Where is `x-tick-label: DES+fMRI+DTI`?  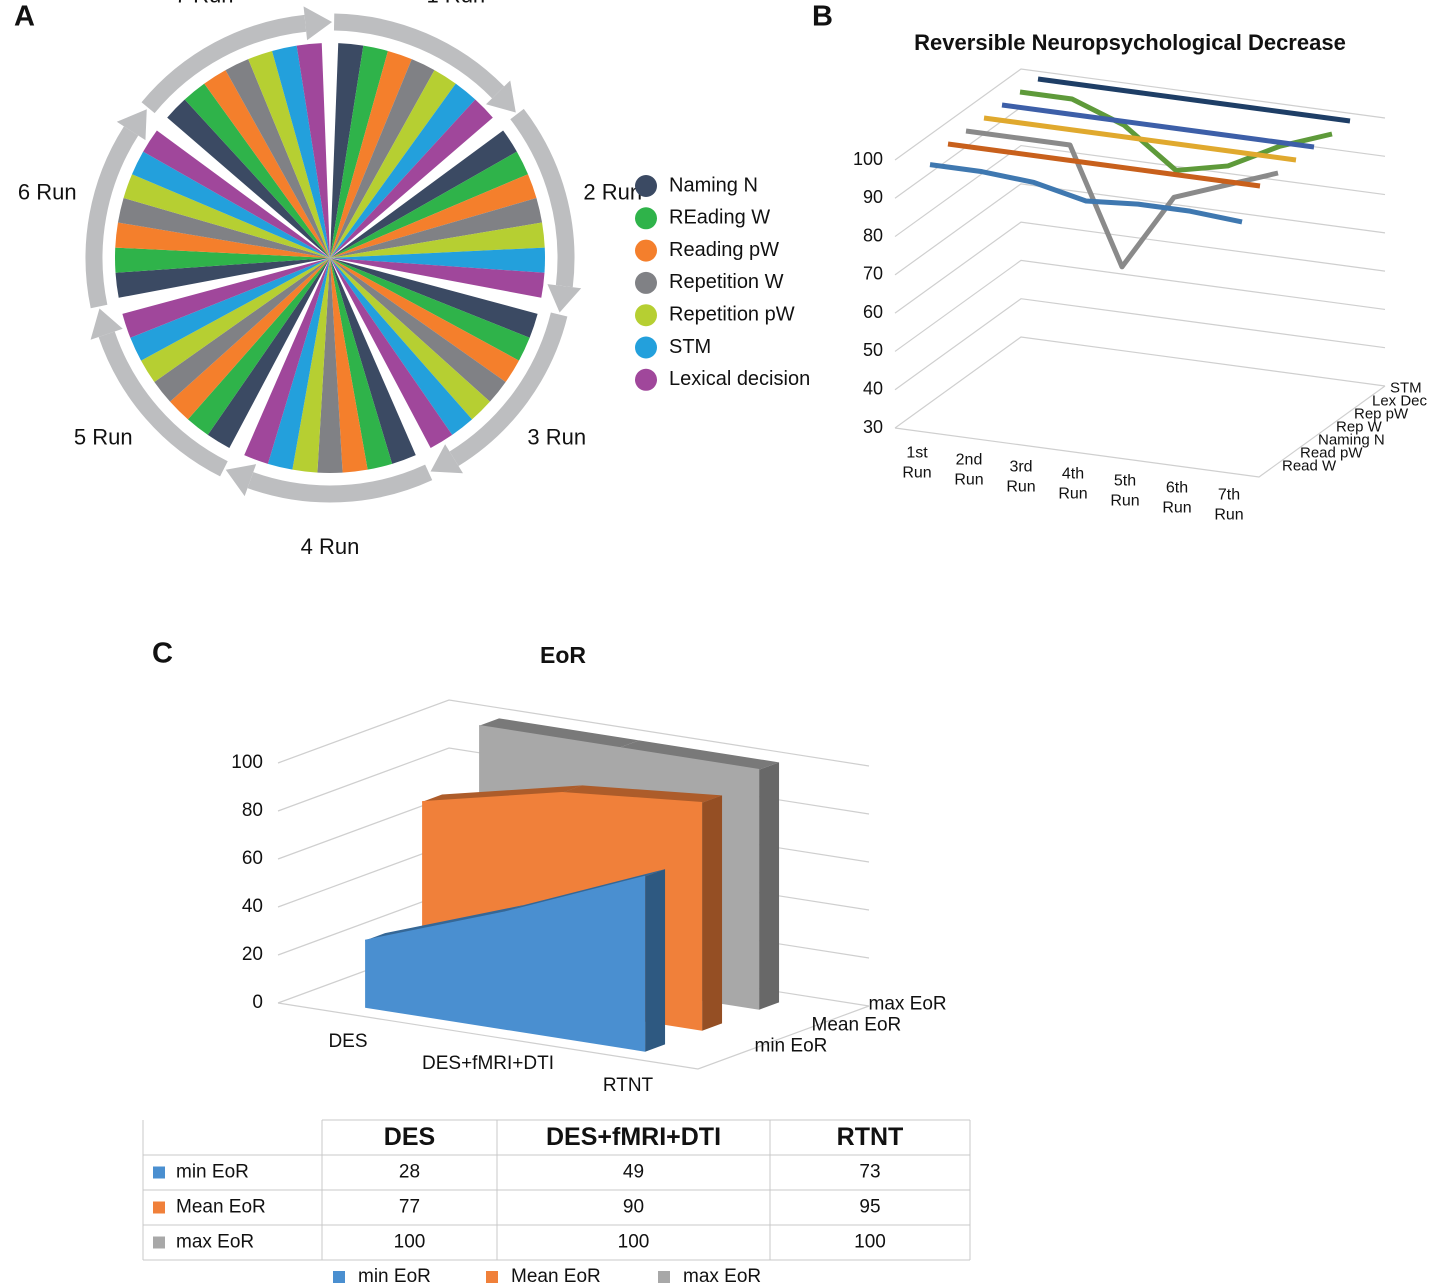 x-tick-label: DES+fMRI+DTI is located at coordinates (488, 1063).